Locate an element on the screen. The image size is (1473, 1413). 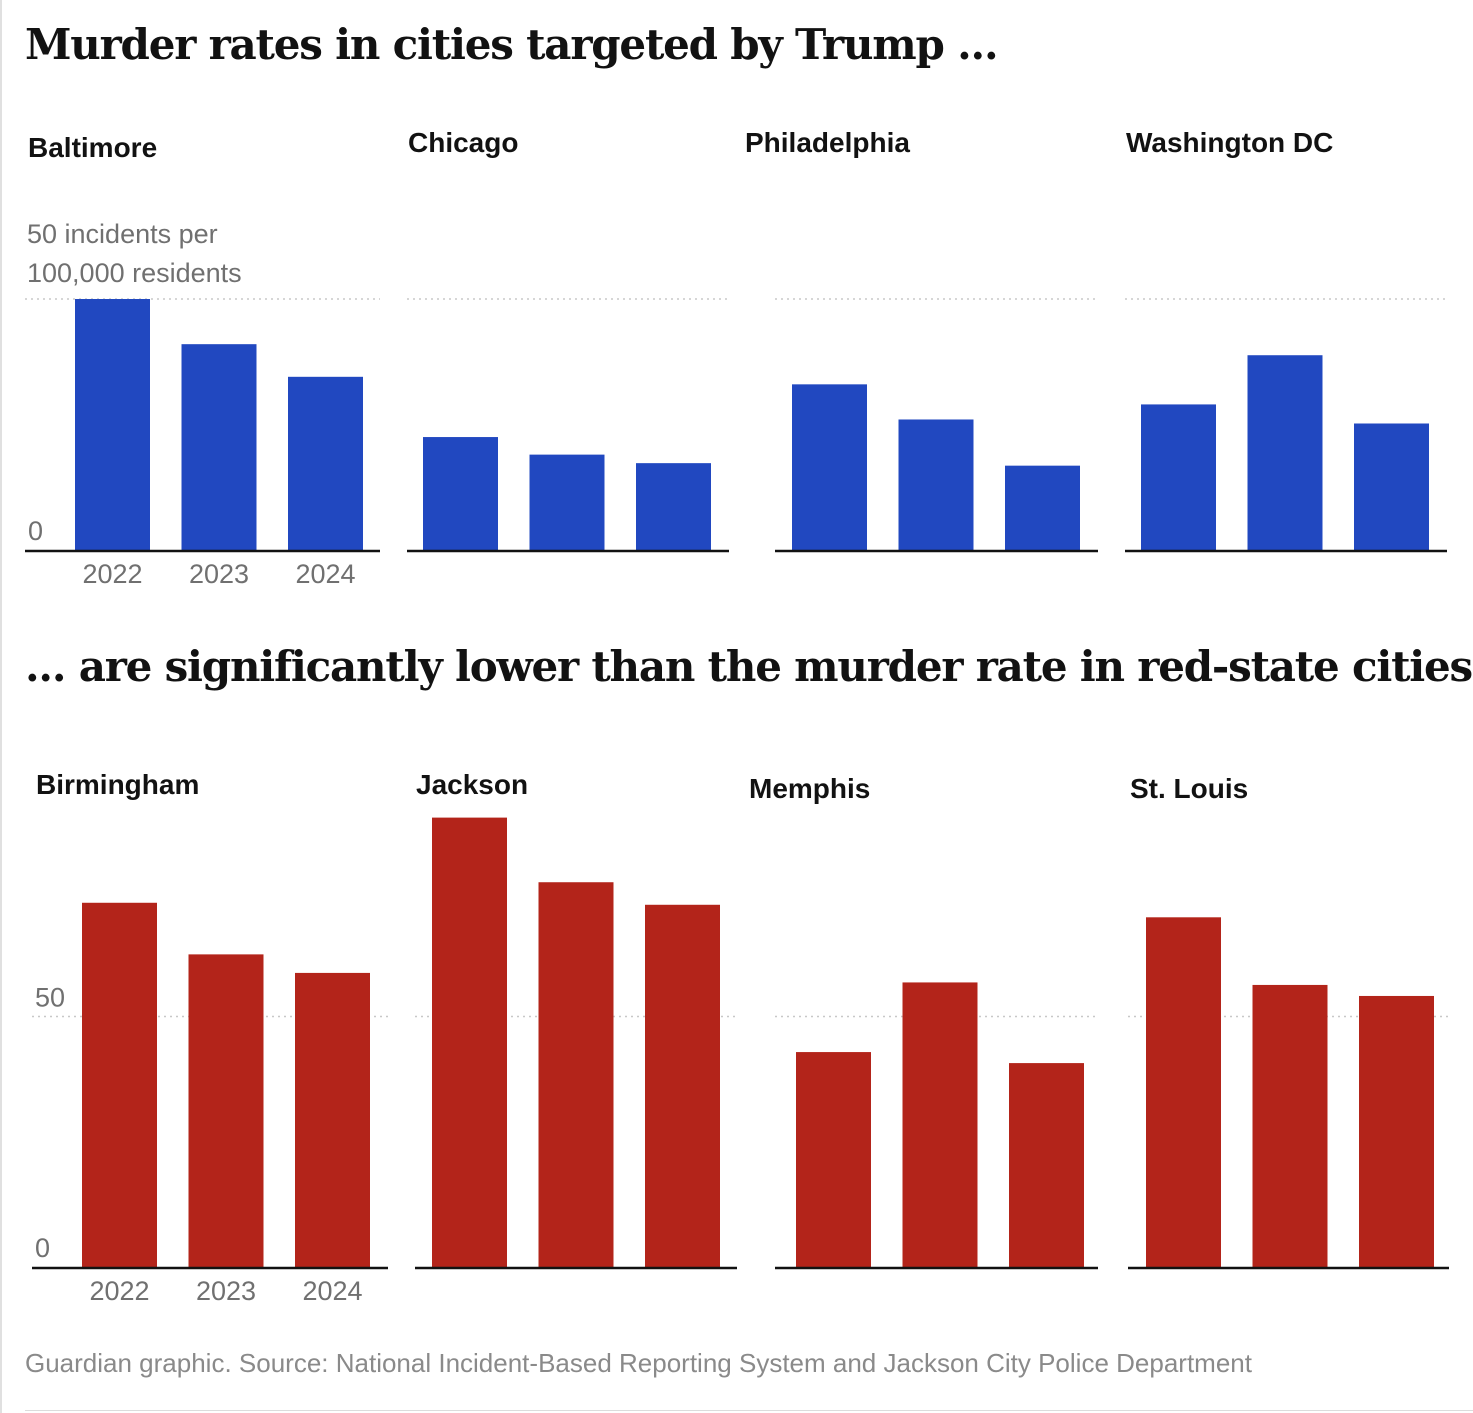
y-unit-label-line-2: 100,000 residents is located at coordinates (134, 273).